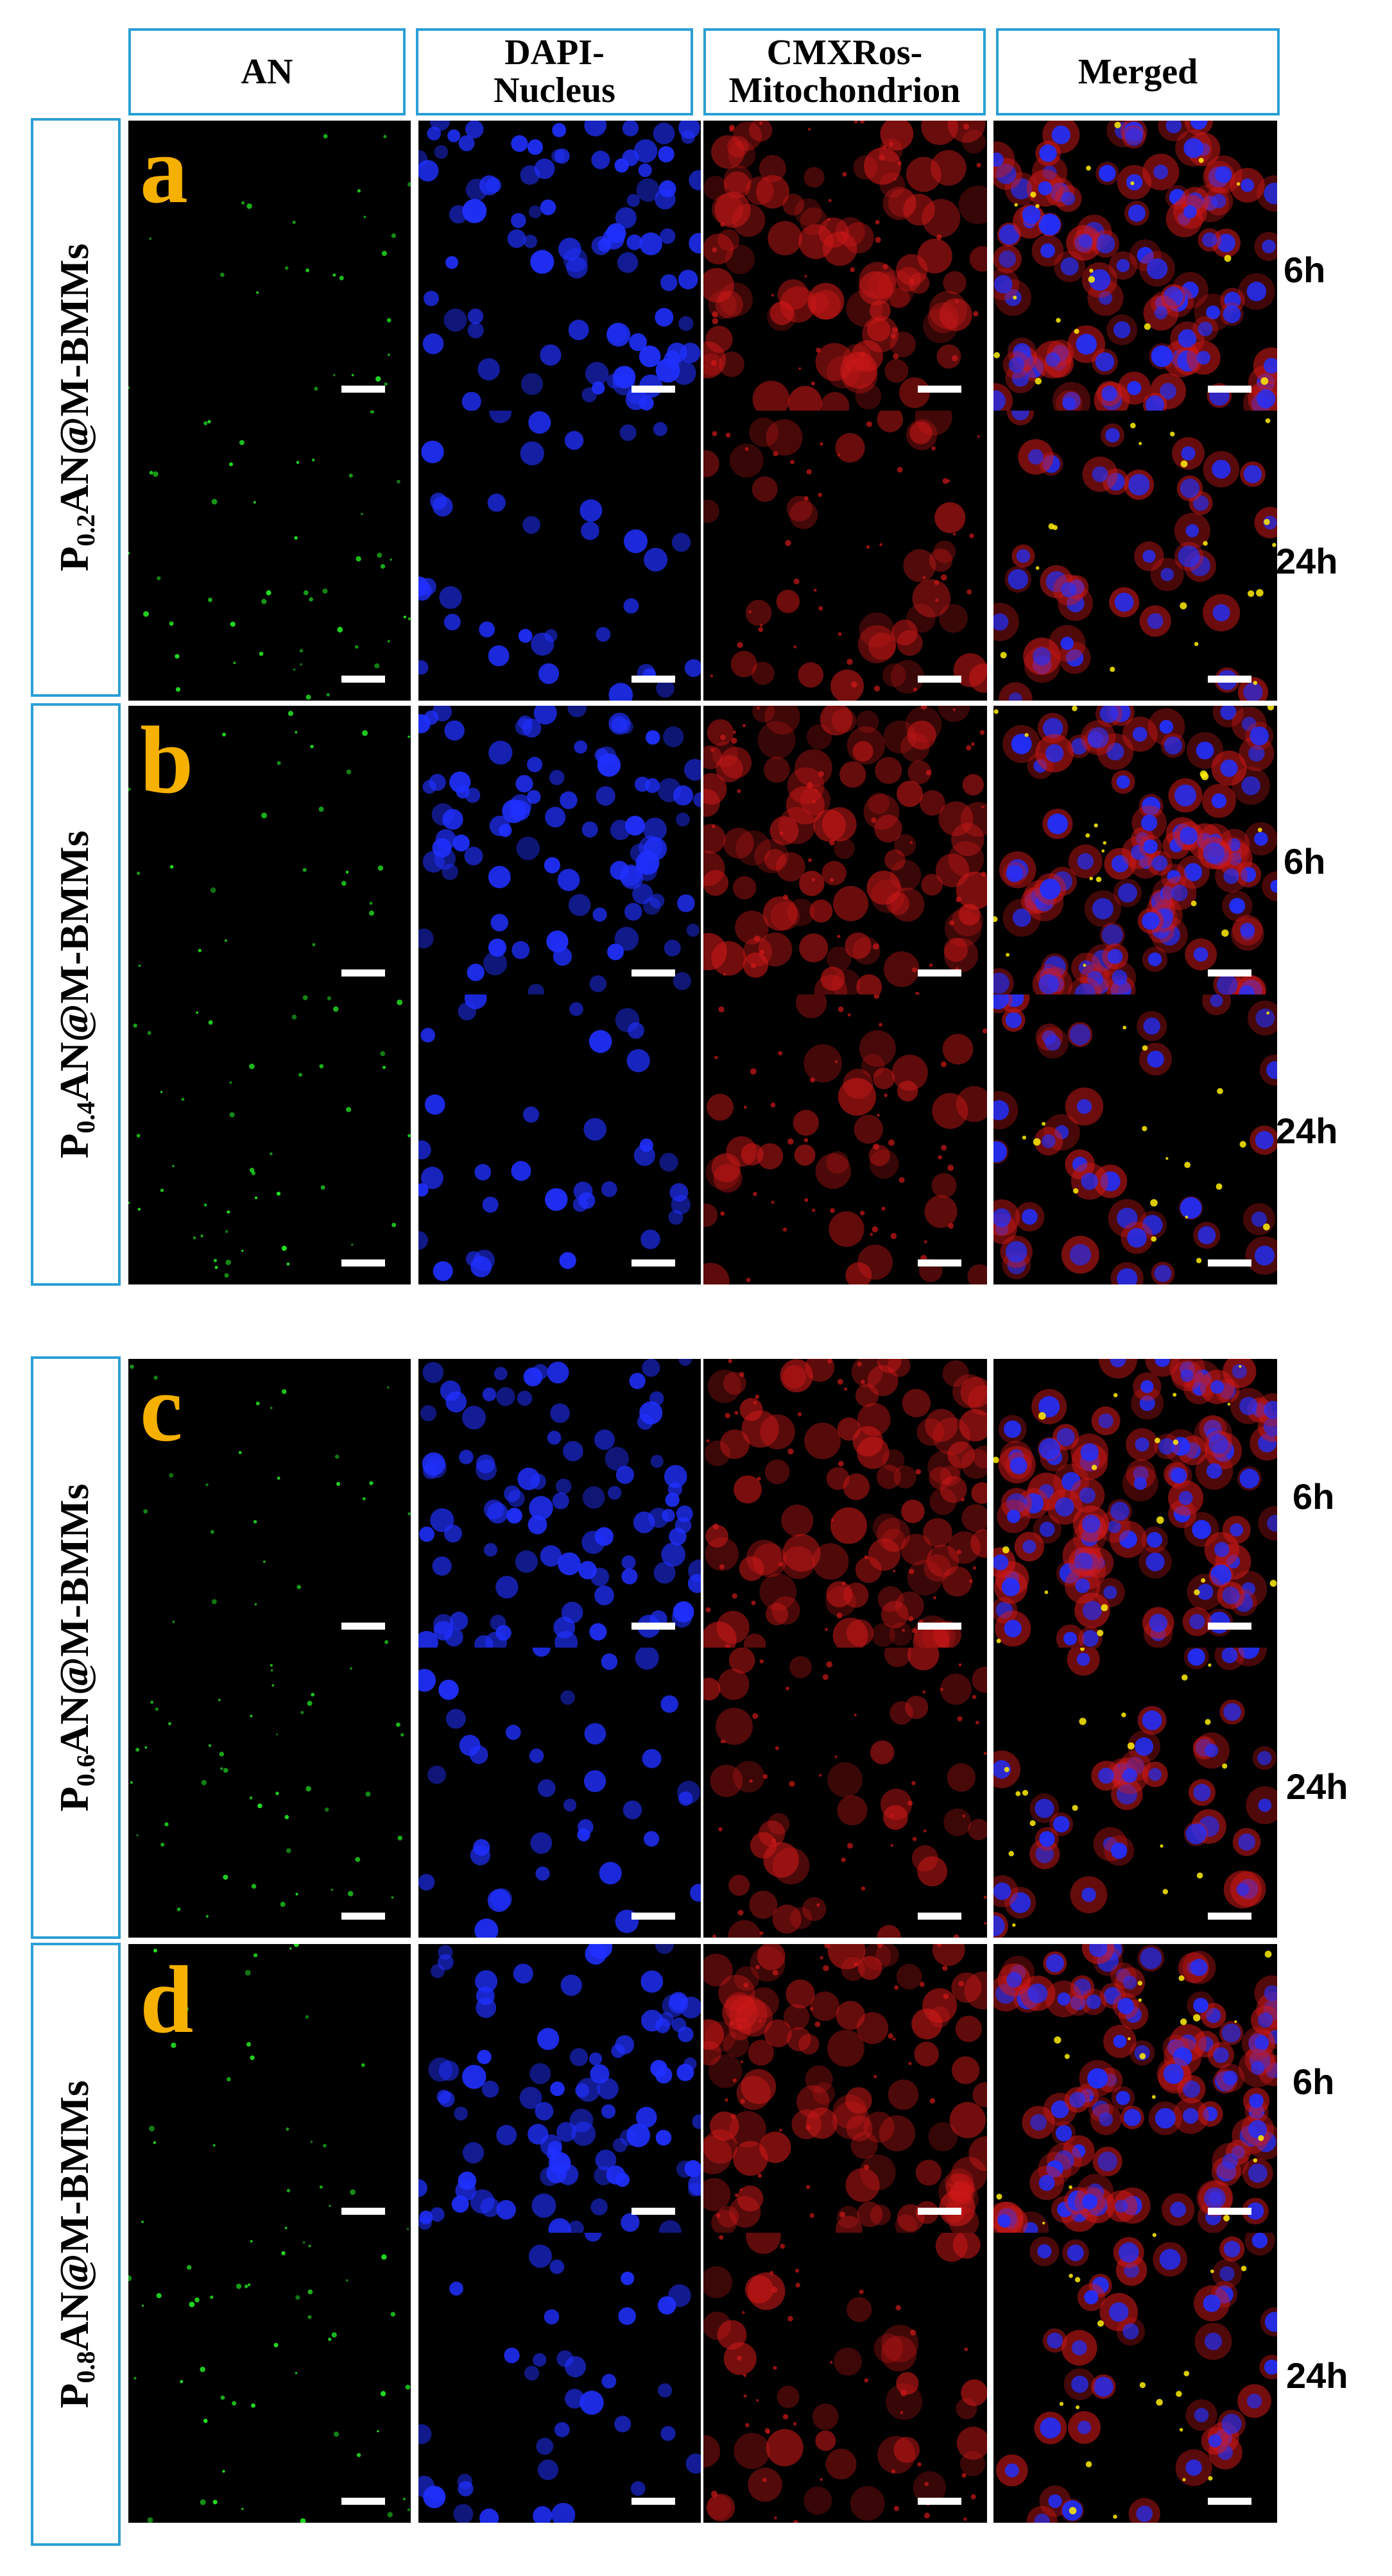 This screenshot has width=1392, height=2576. Describe the element at coordinates (845, 1139) in the screenshot. I see `micrograph-b-24h-mito` at that location.